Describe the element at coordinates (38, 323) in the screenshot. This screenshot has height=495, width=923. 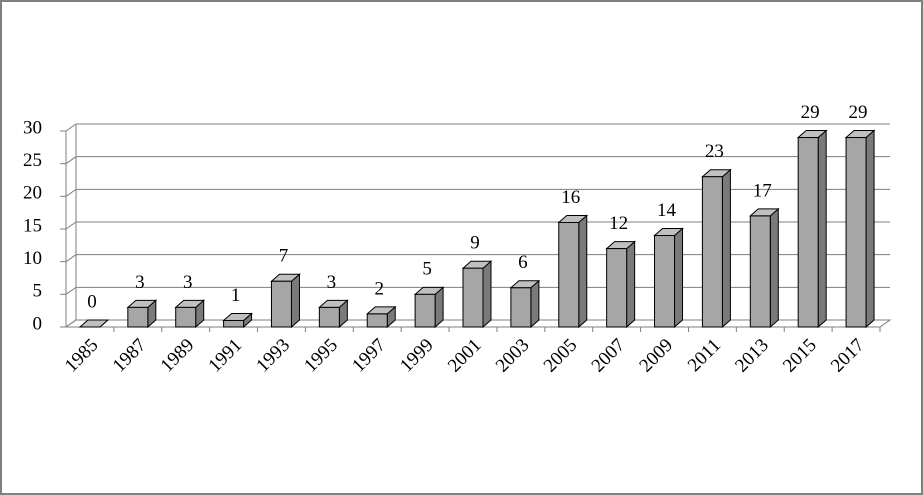
I see `y-tick-label: 0` at that location.